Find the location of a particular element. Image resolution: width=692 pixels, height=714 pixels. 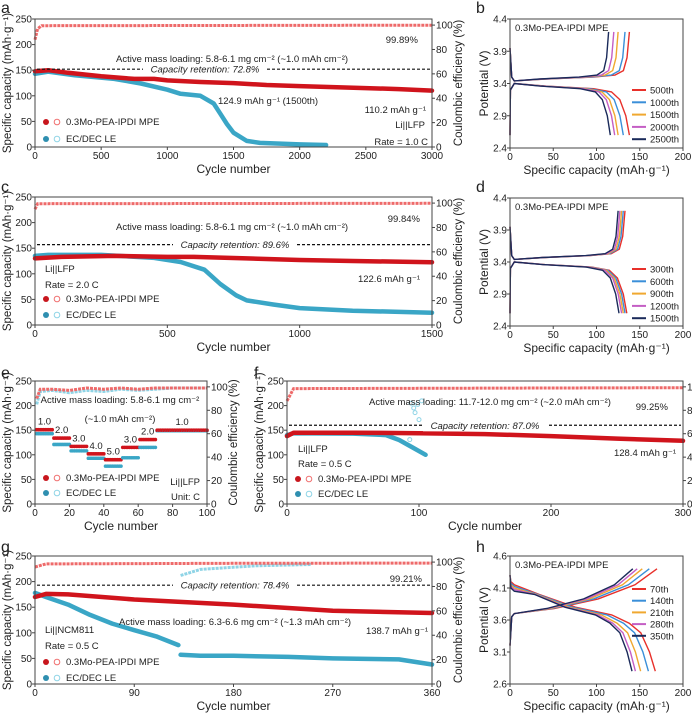

charge-curve-1200th is located at coordinates (565, 235).